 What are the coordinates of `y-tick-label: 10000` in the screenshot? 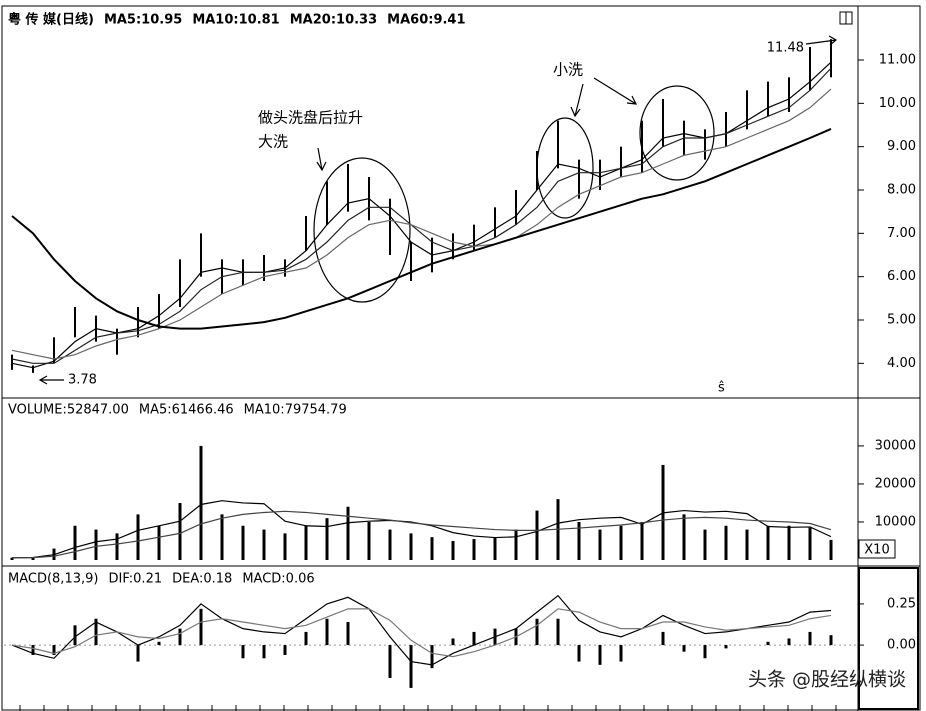 It's located at (895, 521).